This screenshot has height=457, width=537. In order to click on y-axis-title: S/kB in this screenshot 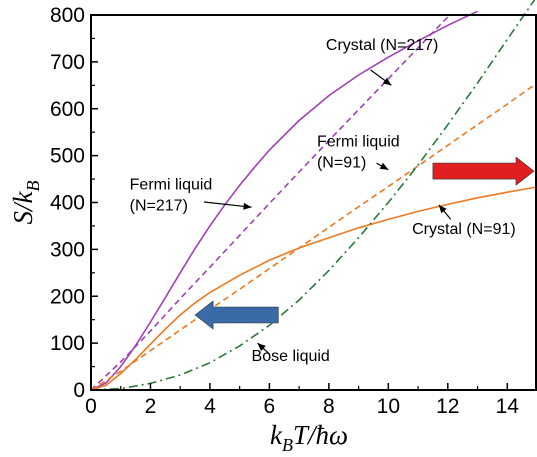, I will do `click(25, 203)`.